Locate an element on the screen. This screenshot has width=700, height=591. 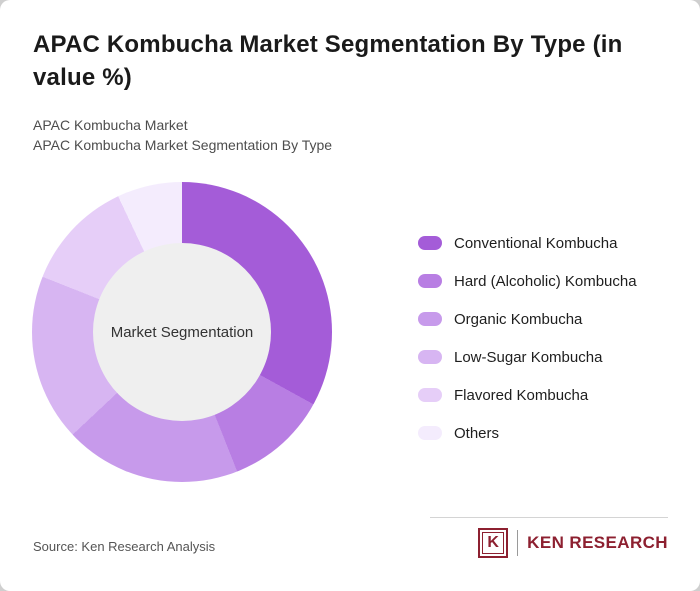
legend-item: Conventional Kombucha is located at coordinates (527, 243).